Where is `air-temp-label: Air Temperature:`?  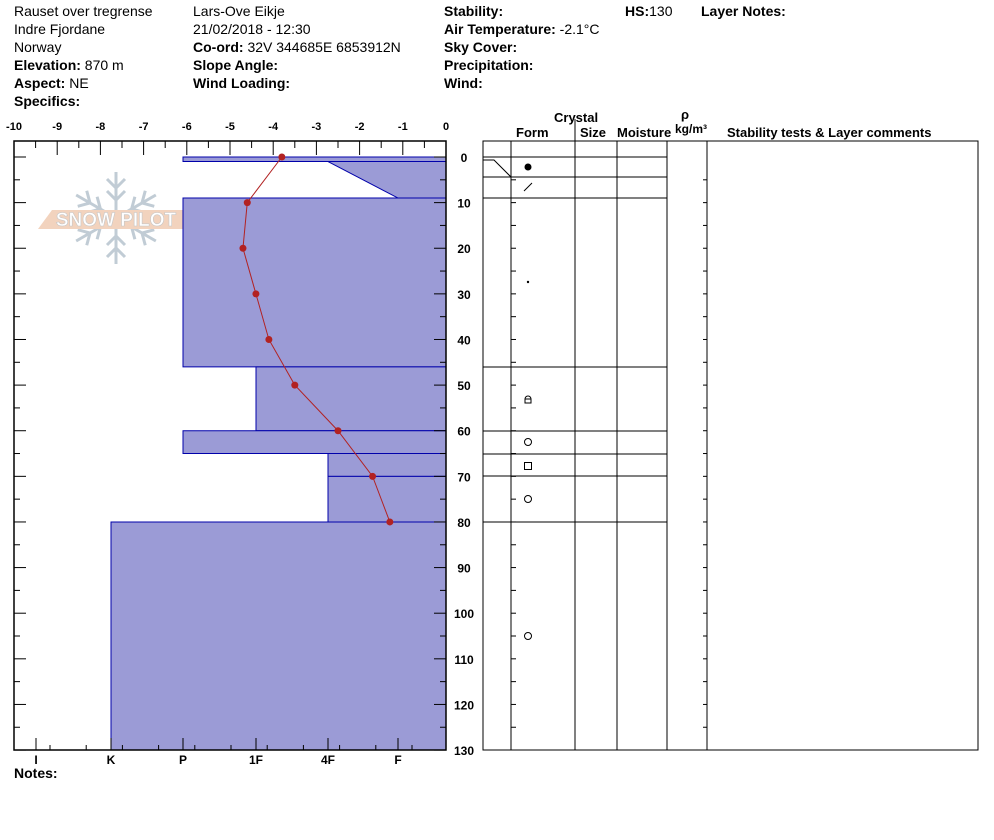
air-temp-label: Air Temperature: is located at coordinates (500, 29).